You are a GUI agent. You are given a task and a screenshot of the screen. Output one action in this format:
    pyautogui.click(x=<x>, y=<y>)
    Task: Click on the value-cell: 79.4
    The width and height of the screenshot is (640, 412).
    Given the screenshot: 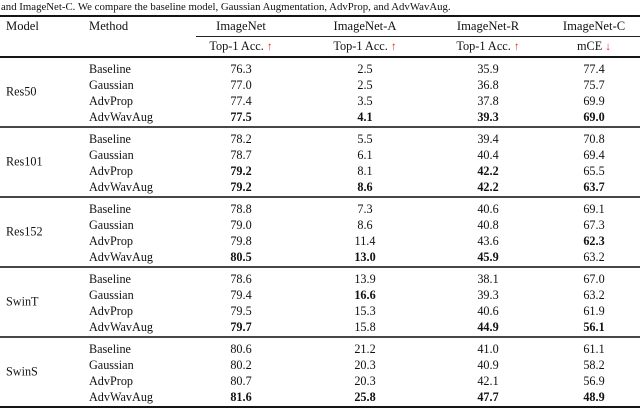 What is the action you would take?
    pyautogui.click(x=241, y=295)
    